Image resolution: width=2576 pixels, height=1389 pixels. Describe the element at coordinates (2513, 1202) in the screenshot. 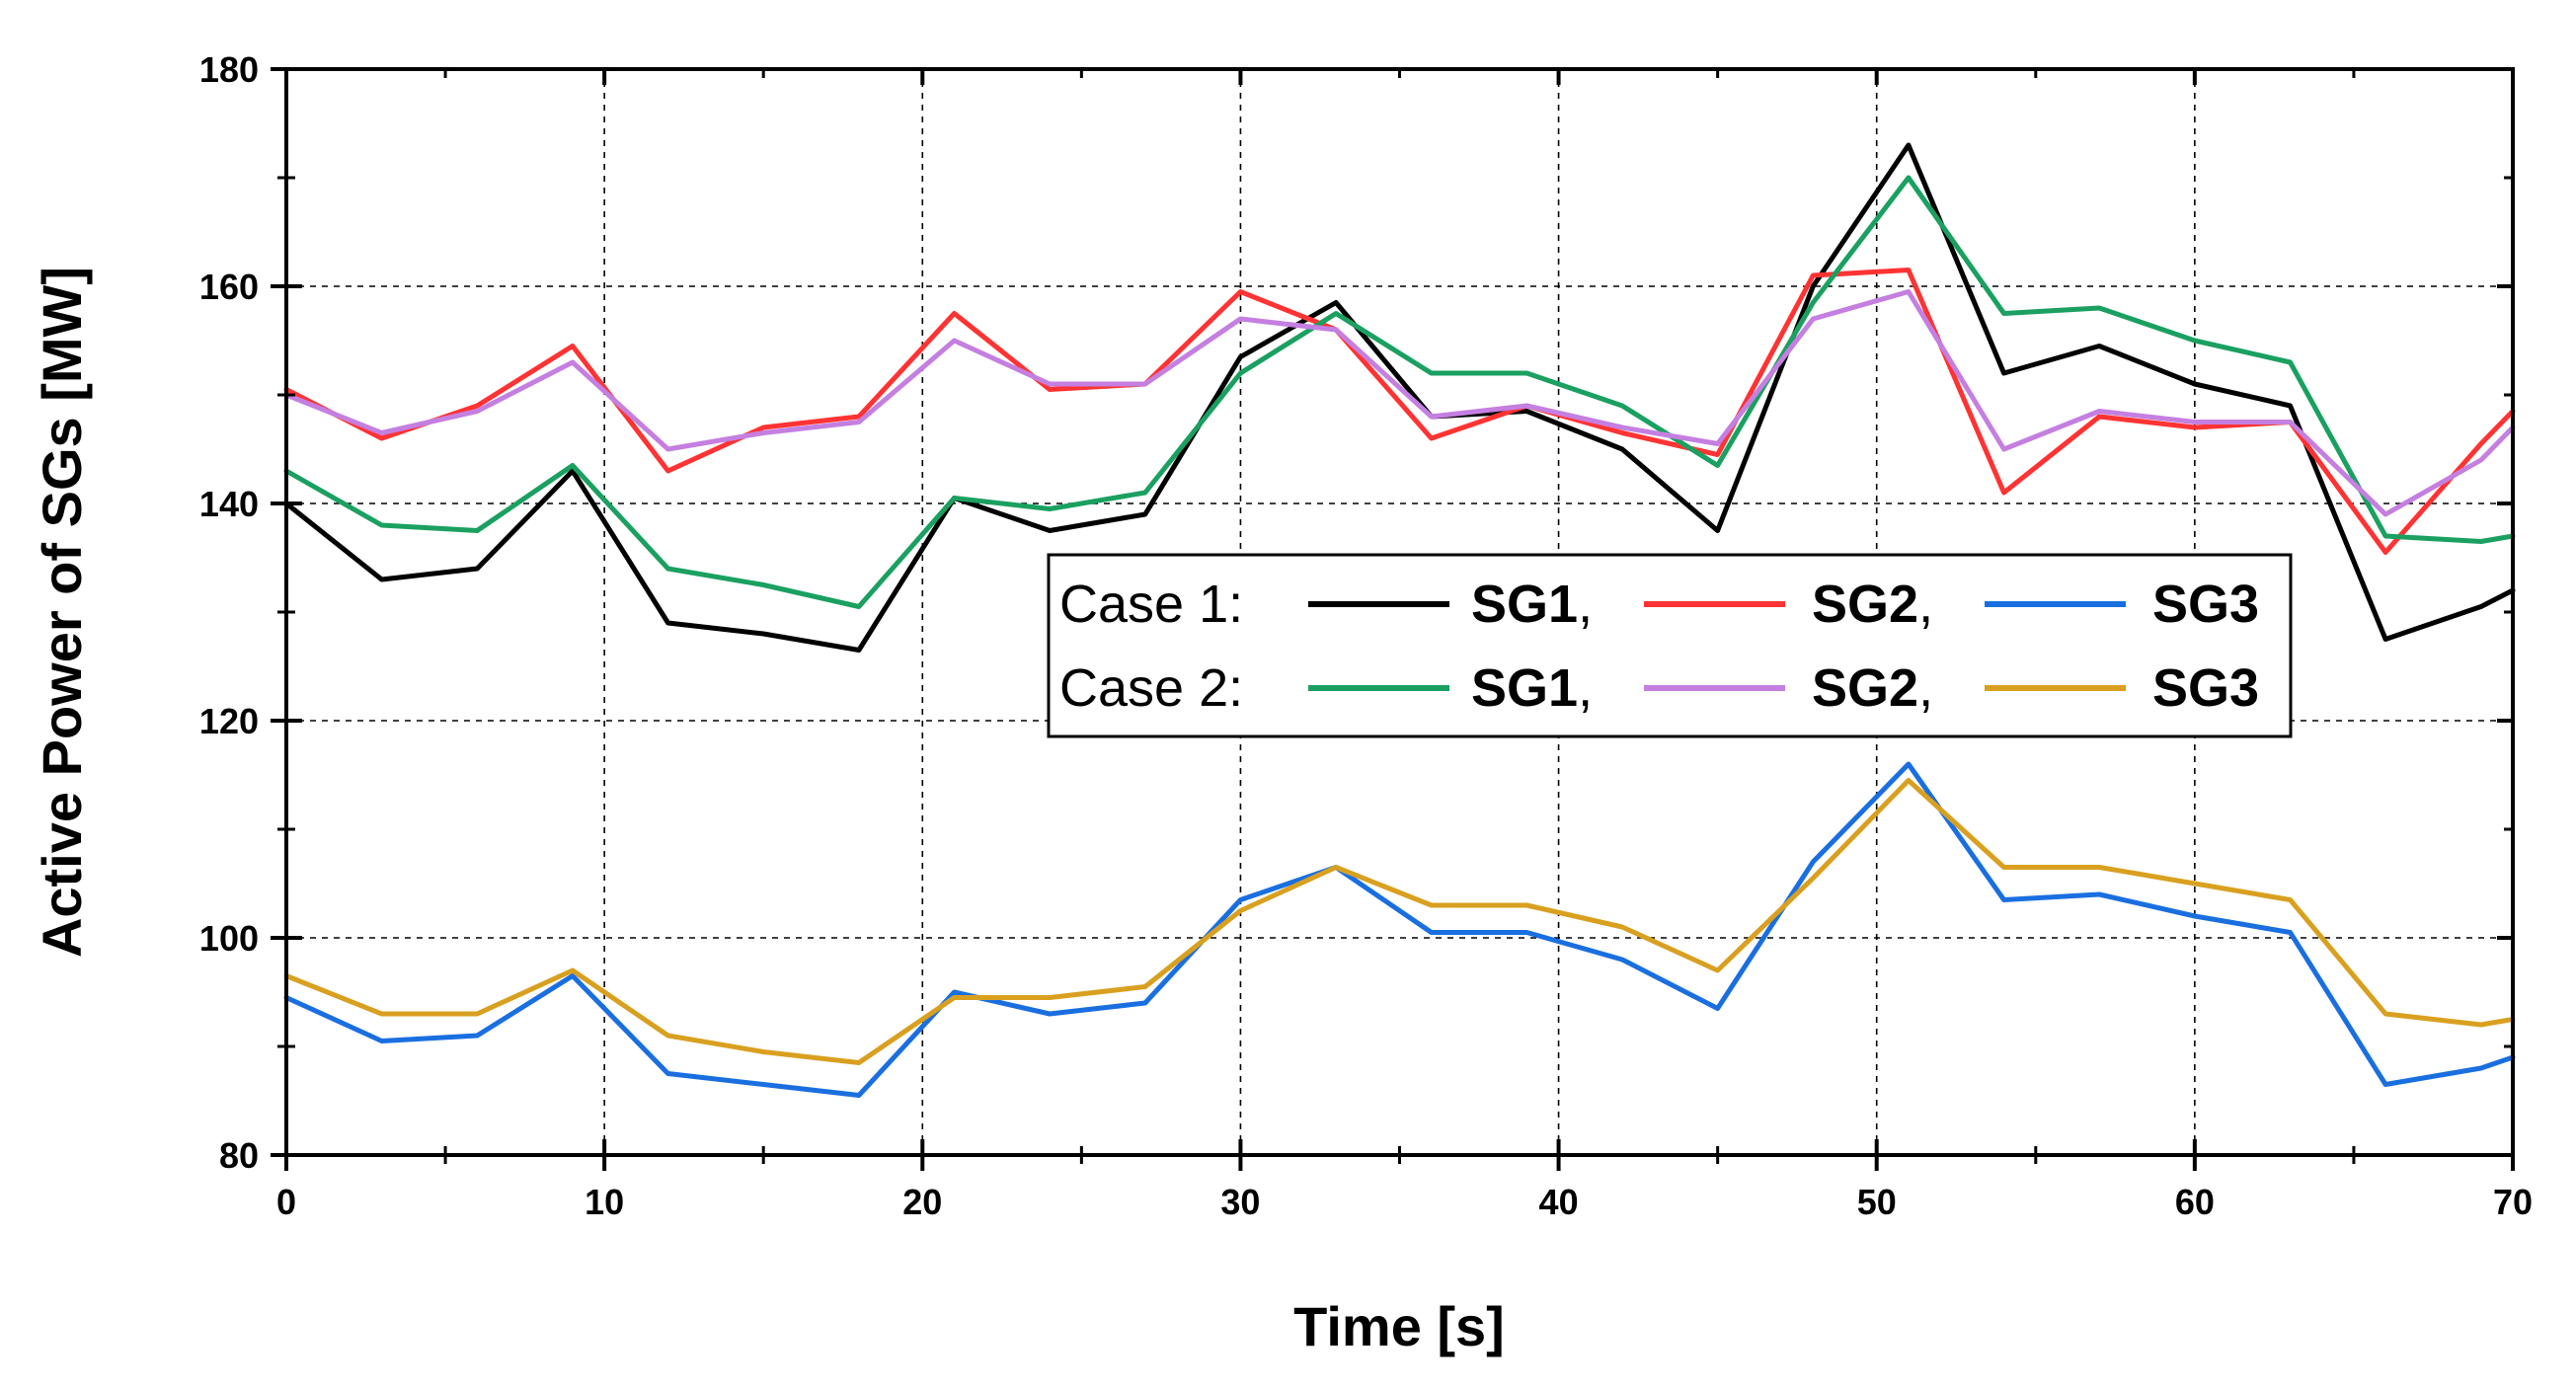

I see `x-tick-label-70: 70` at that location.